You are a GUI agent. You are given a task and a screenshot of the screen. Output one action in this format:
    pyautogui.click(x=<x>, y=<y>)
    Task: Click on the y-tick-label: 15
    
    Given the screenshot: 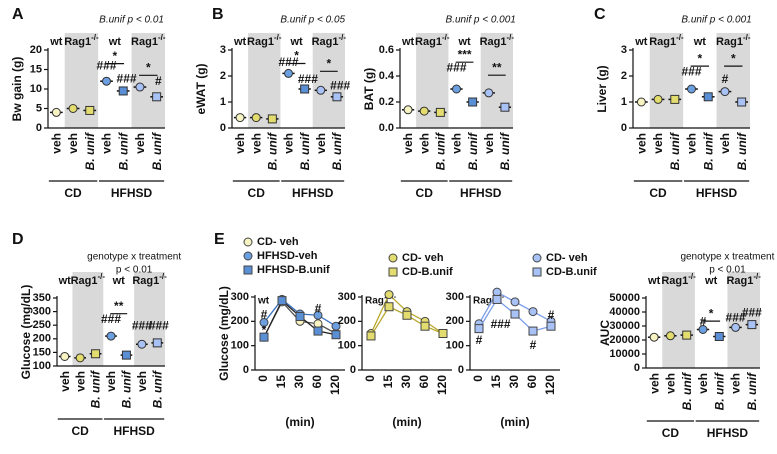 What is the action you would take?
    pyautogui.click(x=36, y=69)
    